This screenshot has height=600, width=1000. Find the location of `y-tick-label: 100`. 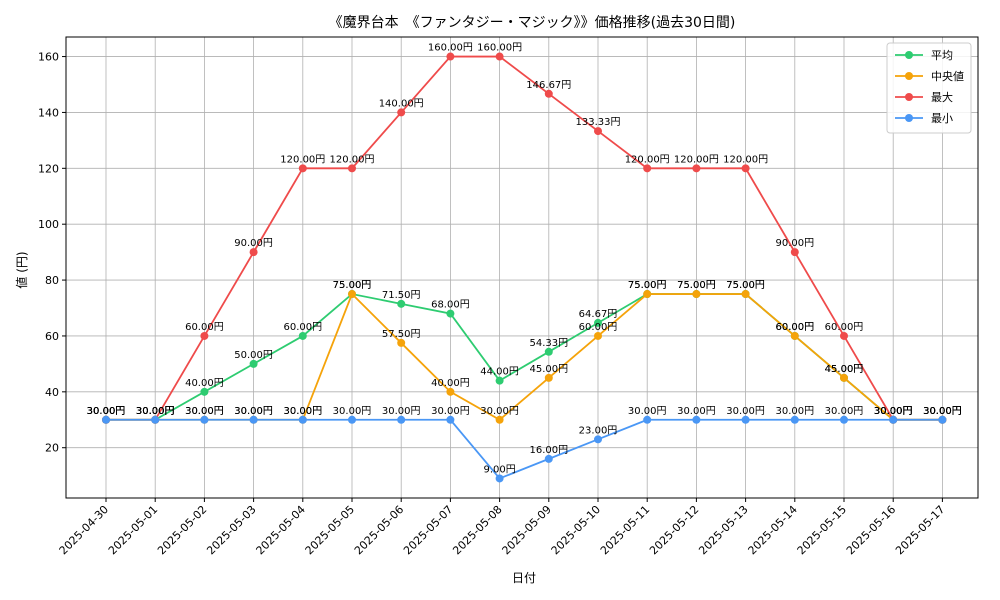

y-tick-label: 100 is located at coordinates (48, 224).